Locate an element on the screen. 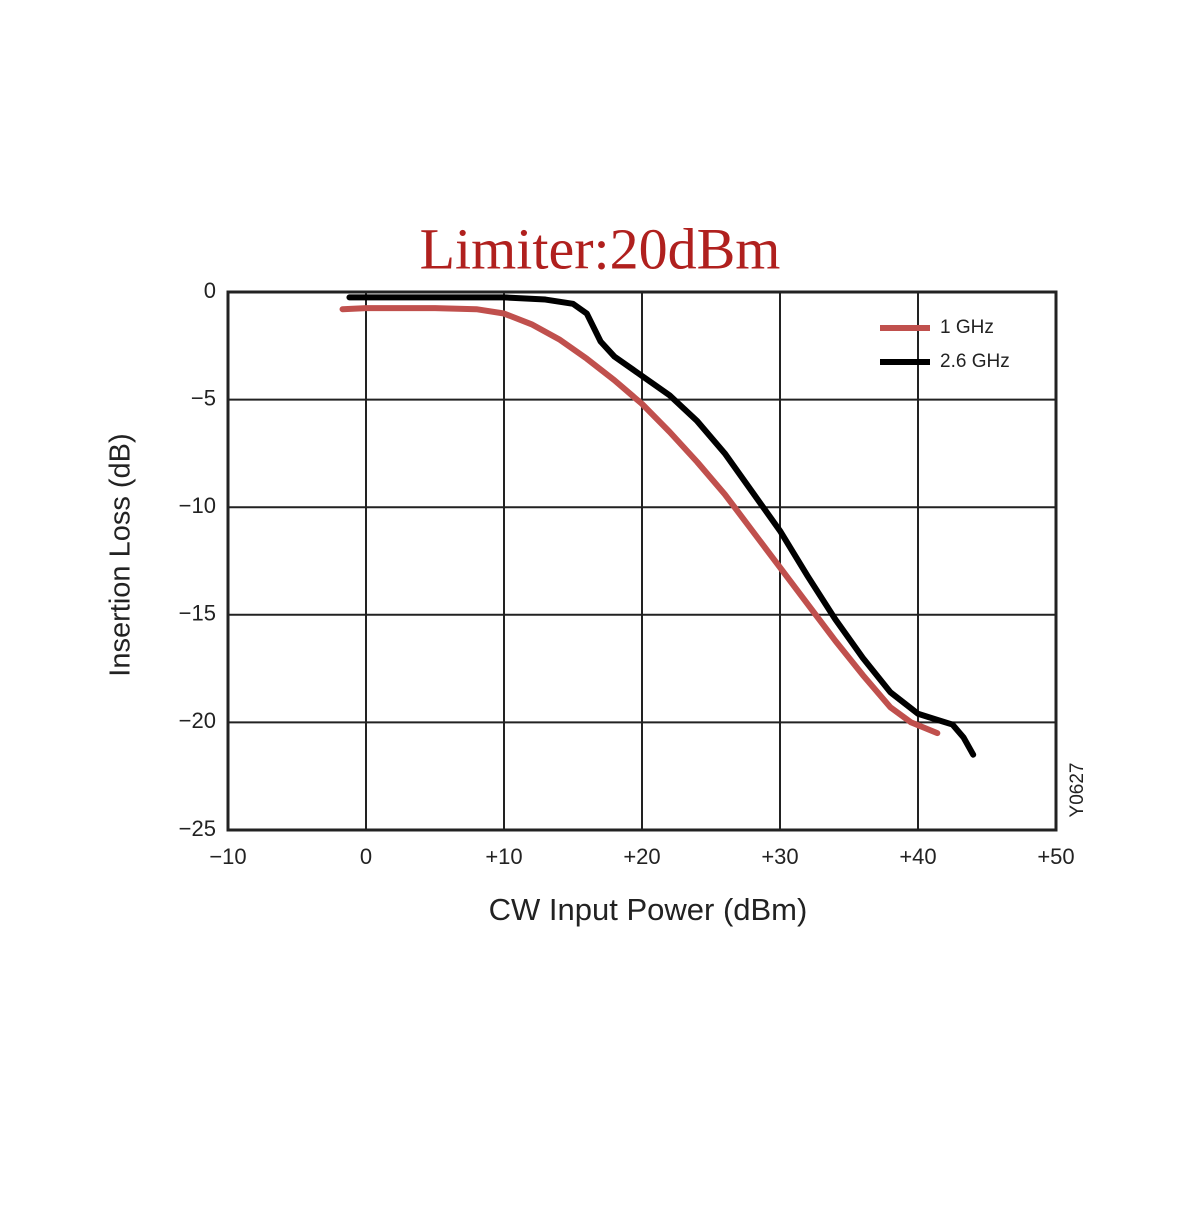 The image size is (1200, 1205). y-tick-label: −20 is located at coordinates (197, 720).